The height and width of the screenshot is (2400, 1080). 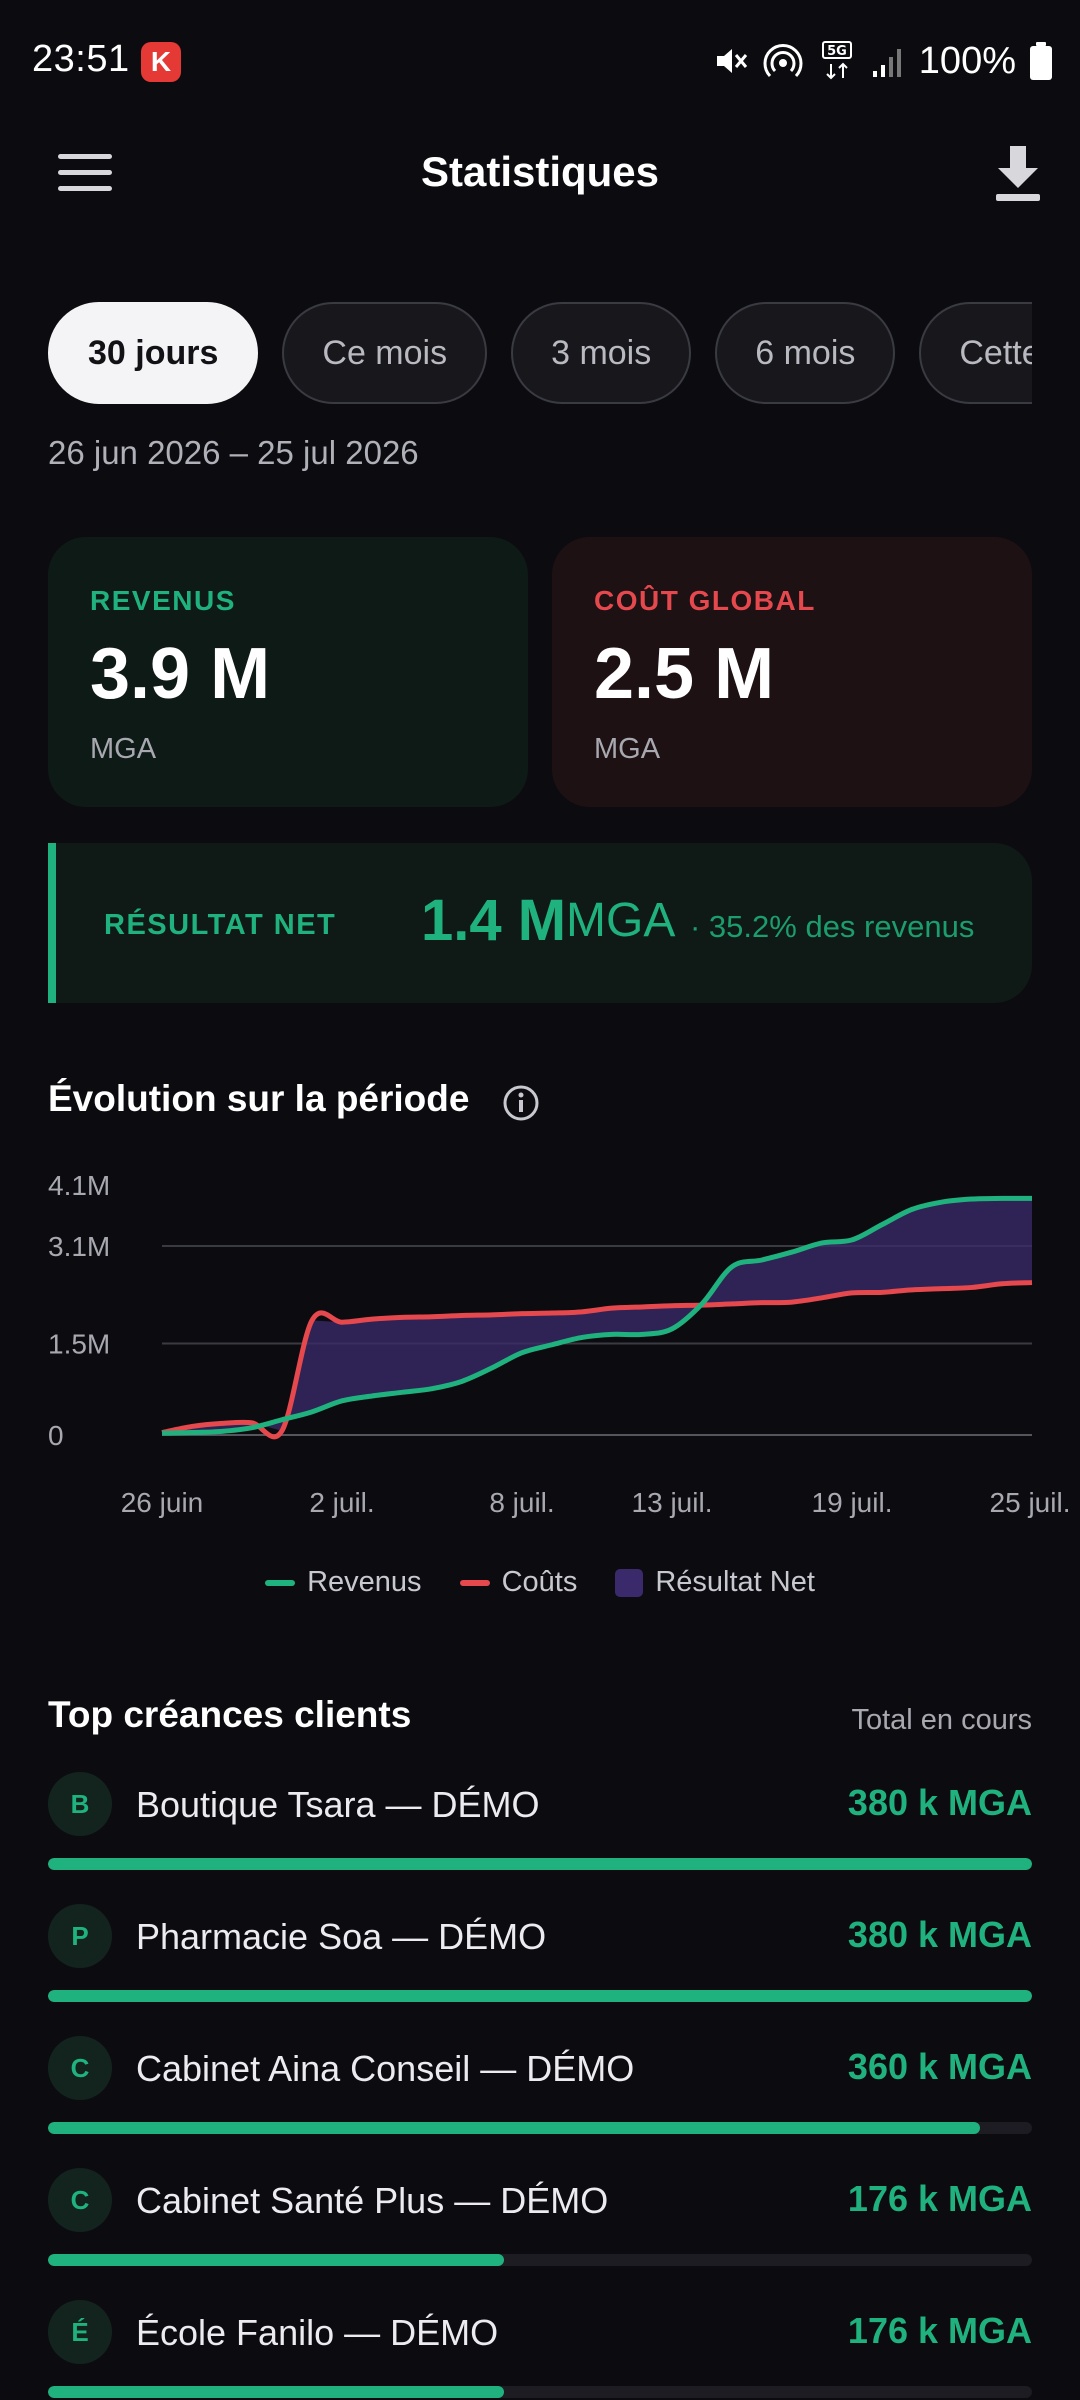 I want to click on status-icons: 5G 100%, so click(x=882, y=61).